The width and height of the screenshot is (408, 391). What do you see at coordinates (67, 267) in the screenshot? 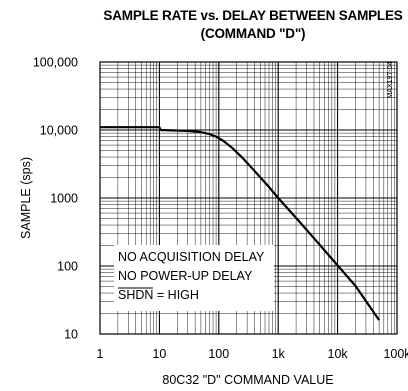
I see `y-tick-label: 100` at bounding box center [67, 267].